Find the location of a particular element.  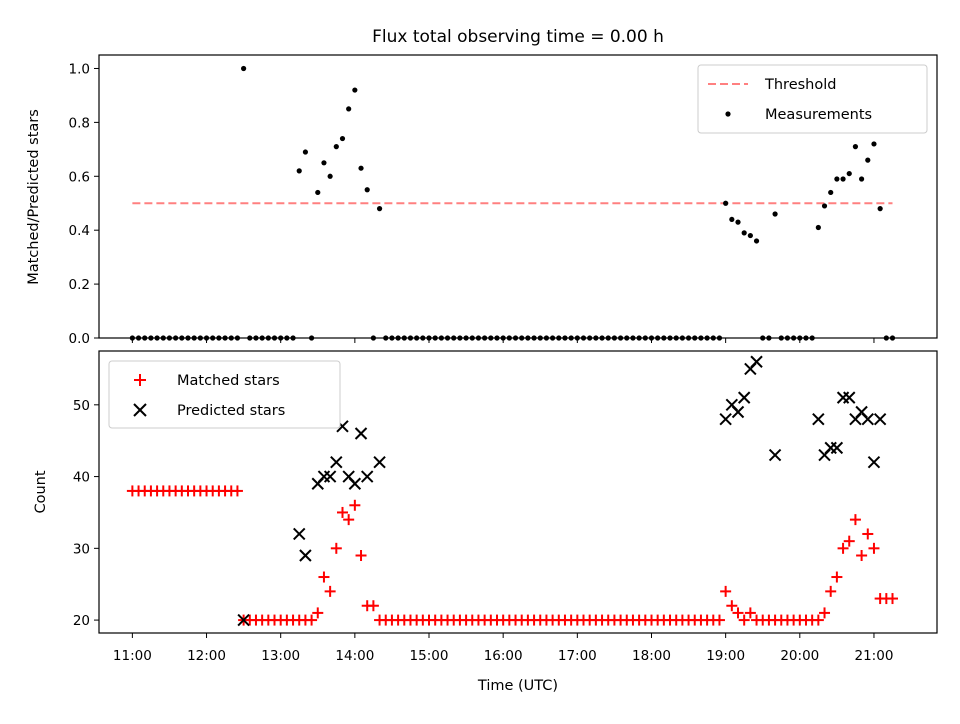

x-axis-label: Time (UTC) is located at coordinates (517, 686).